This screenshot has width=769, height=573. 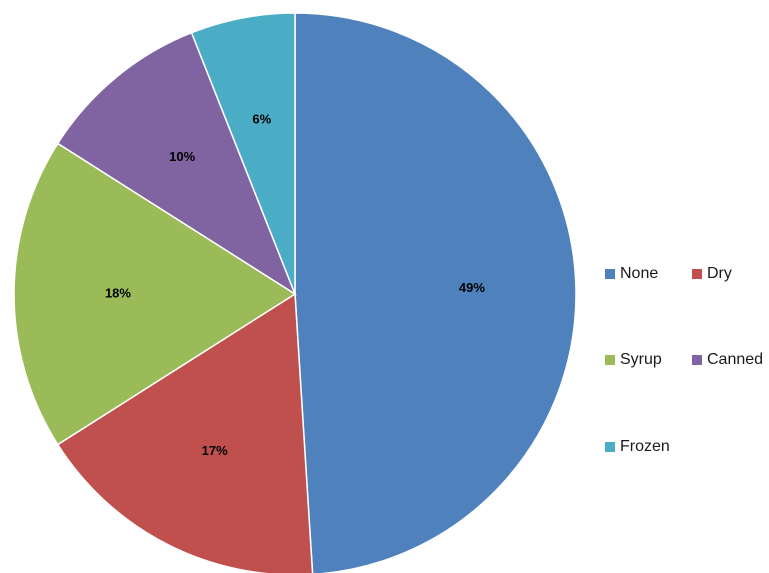 What do you see at coordinates (472, 287) in the screenshot?
I see `data-label-none: 49%` at bounding box center [472, 287].